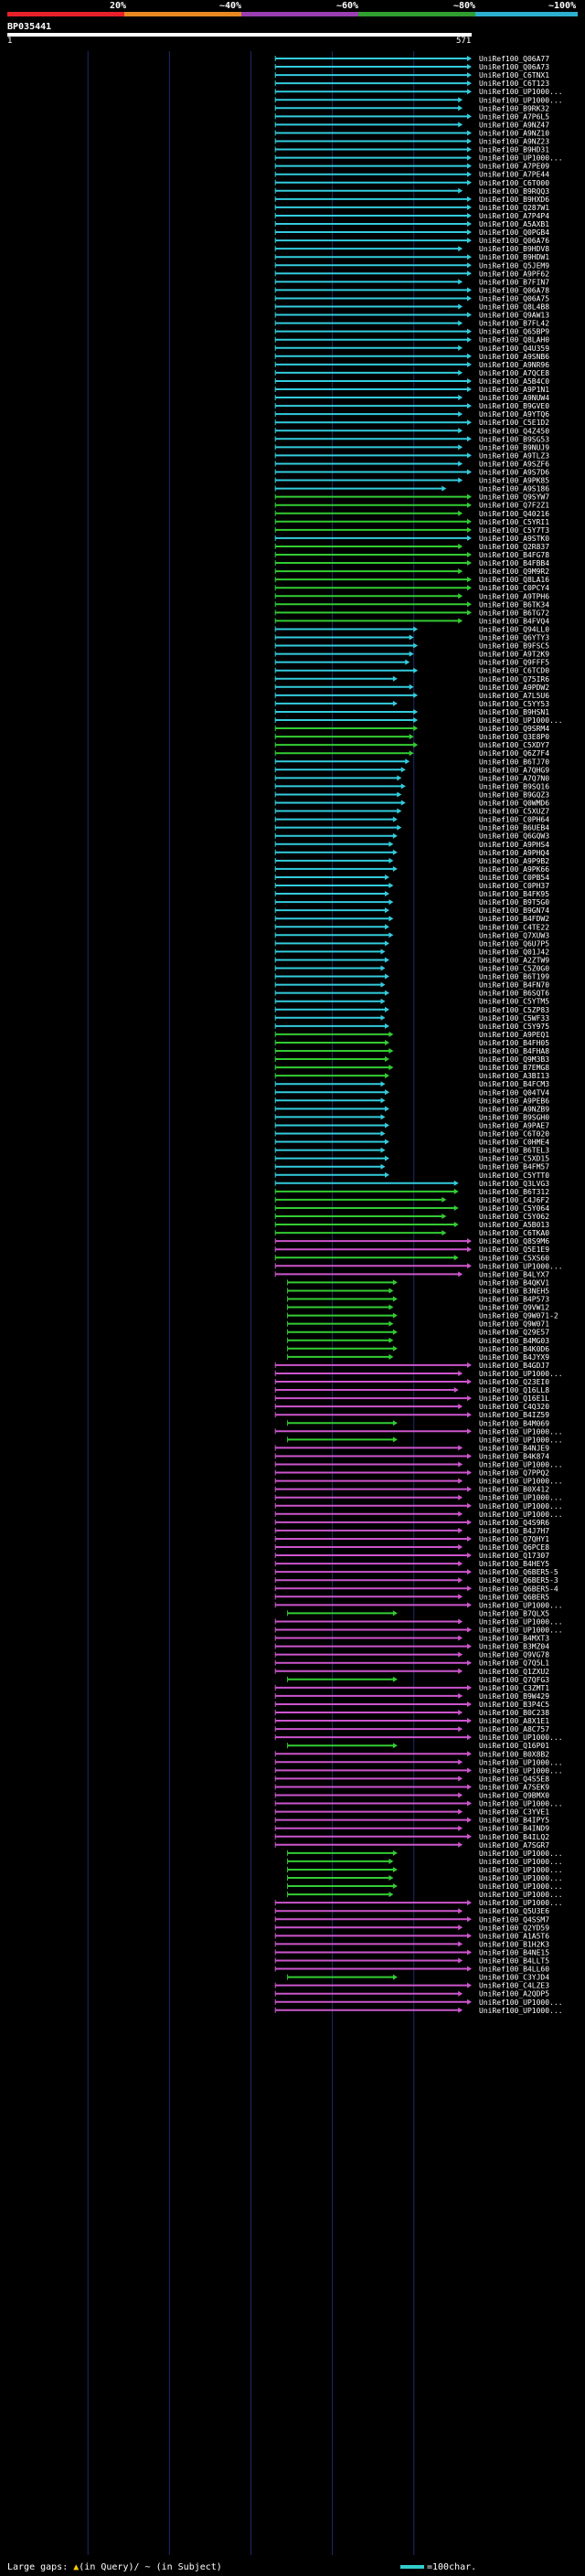 The width and height of the screenshot is (585, 2576). What do you see at coordinates (514, 282) in the screenshot?
I see `hit-label: UniRef100_B7FIN7` at bounding box center [514, 282].